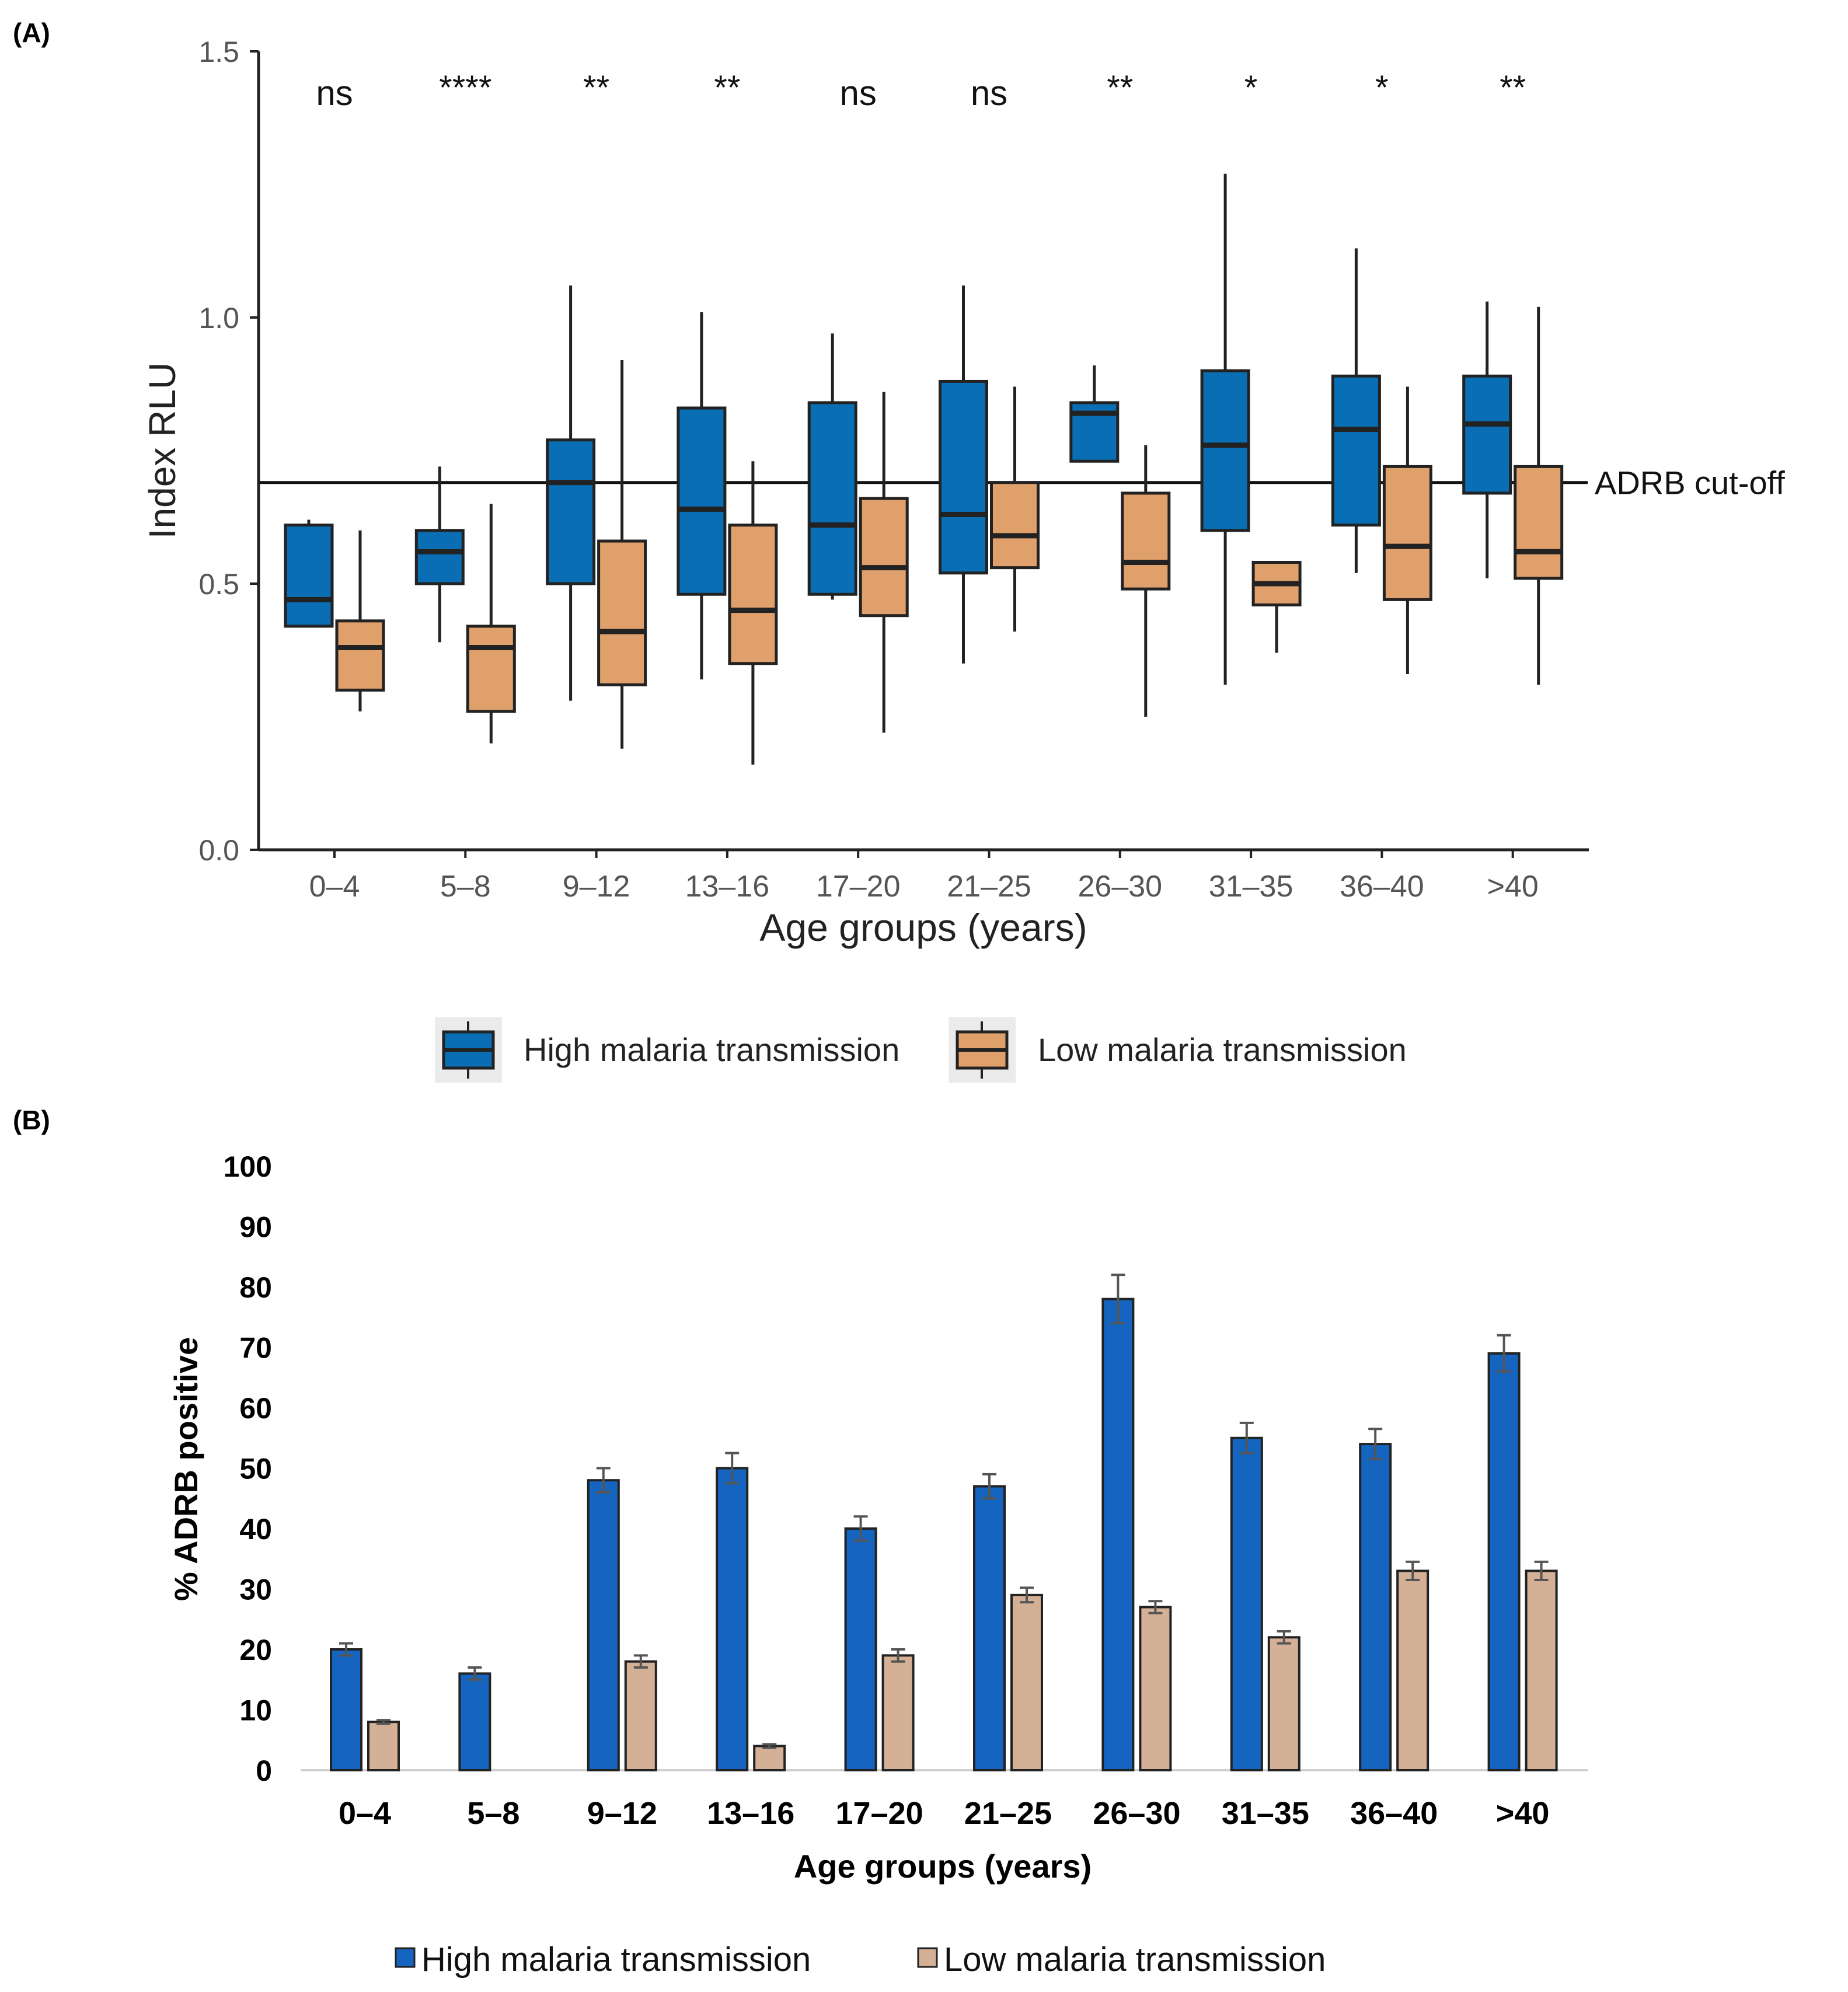 The image size is (1848, 1992). Describe the element at coordinates (255, 1227) in the screenshot. I see `y-tick-label-b: 90` at that location.